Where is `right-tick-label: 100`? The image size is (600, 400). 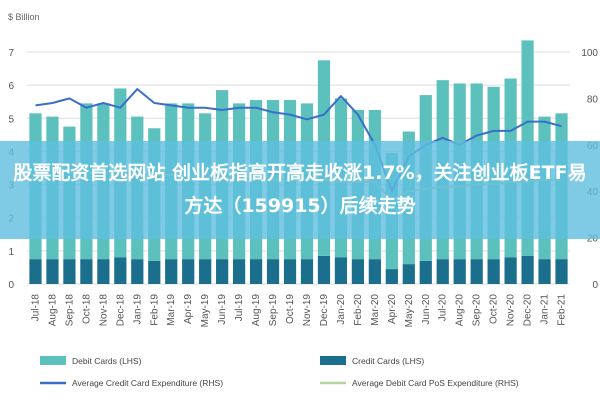
right-tick-label: 100 is located at coordinates (589, 53).